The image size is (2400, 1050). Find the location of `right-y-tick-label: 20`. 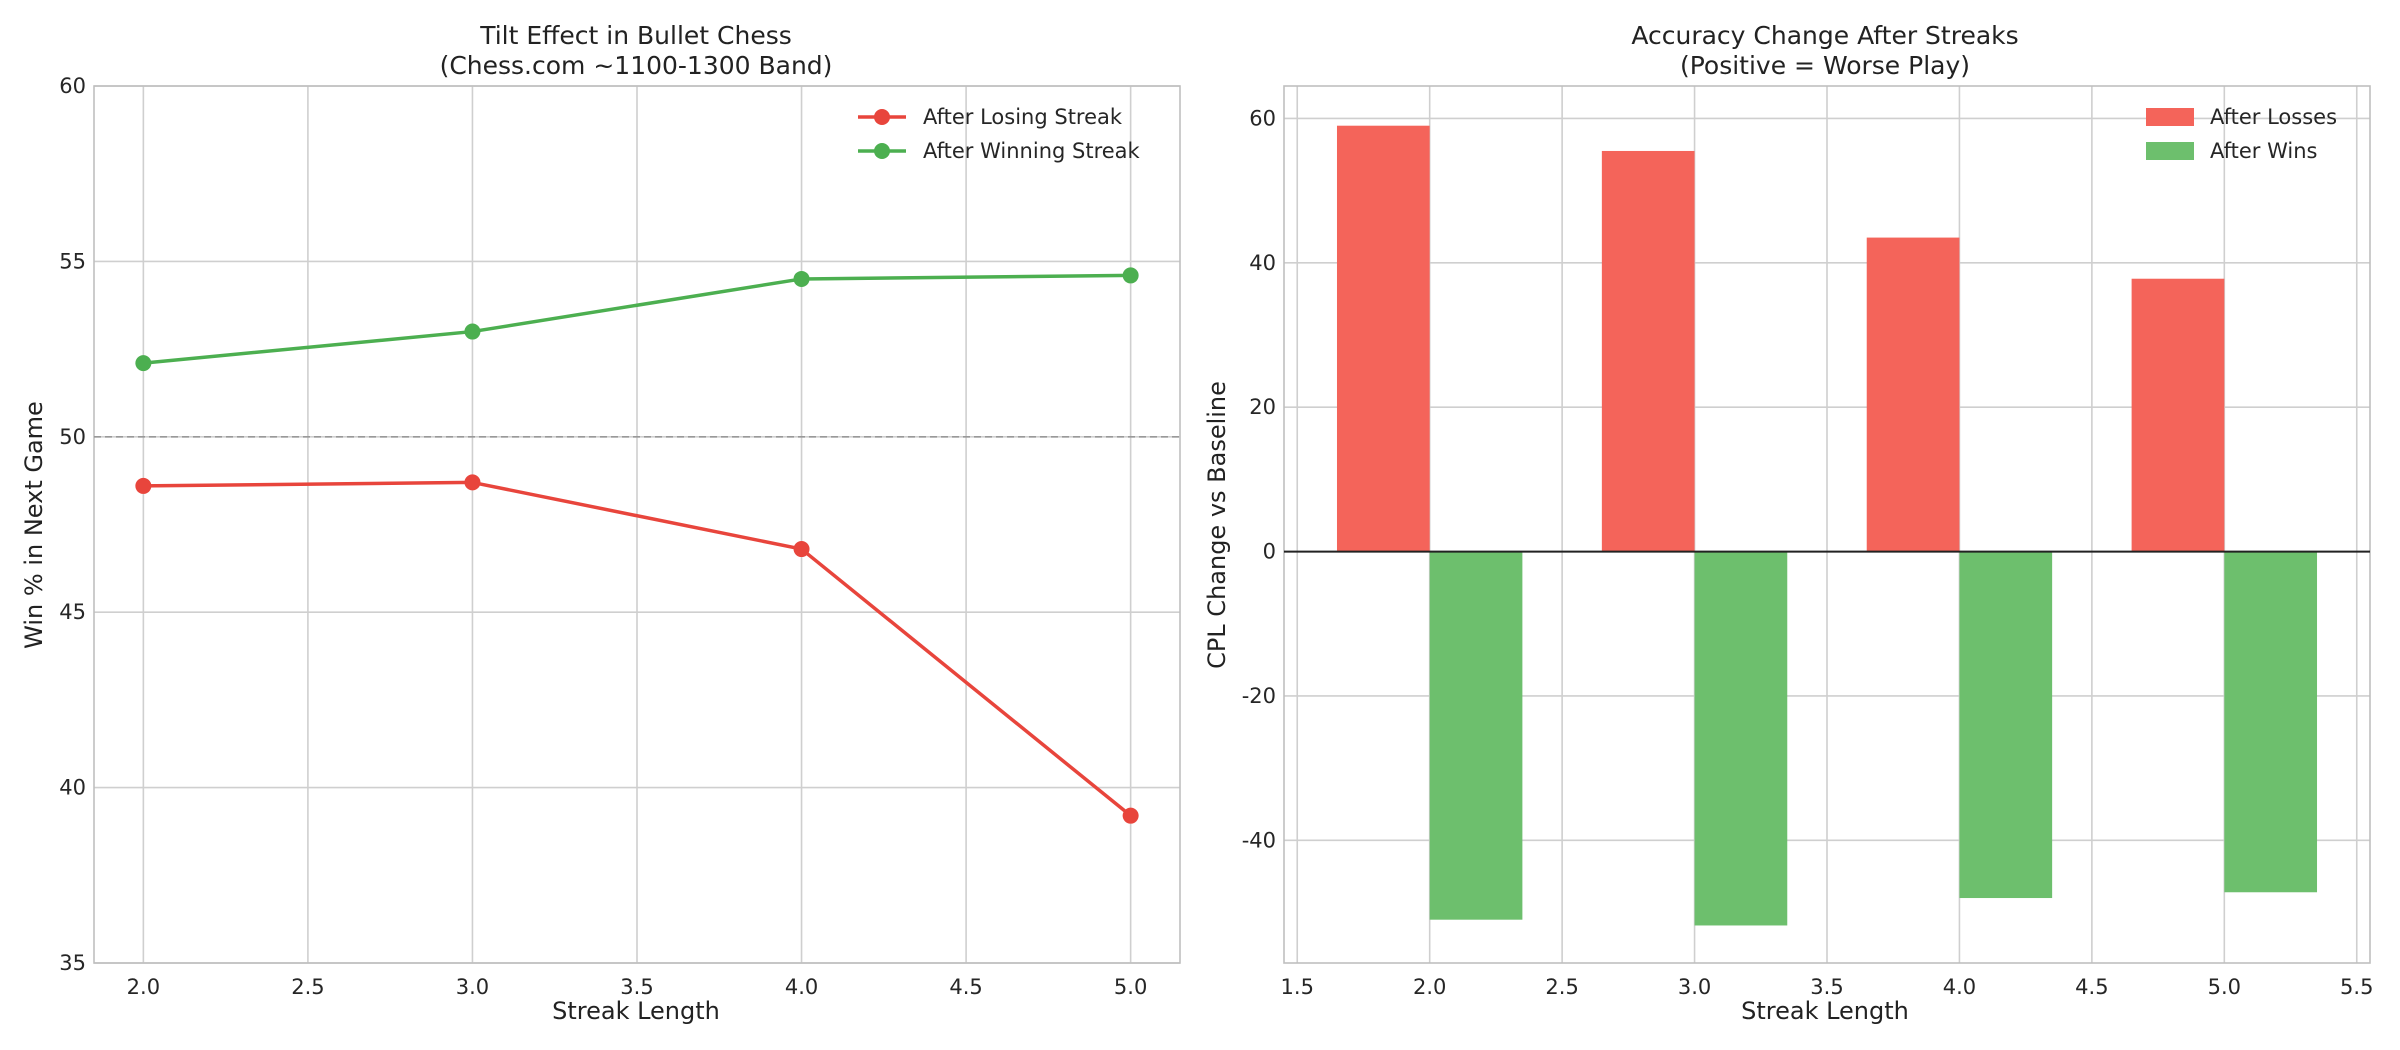

right-y-tick-label: 20 is located at coordinates (1262, 407).